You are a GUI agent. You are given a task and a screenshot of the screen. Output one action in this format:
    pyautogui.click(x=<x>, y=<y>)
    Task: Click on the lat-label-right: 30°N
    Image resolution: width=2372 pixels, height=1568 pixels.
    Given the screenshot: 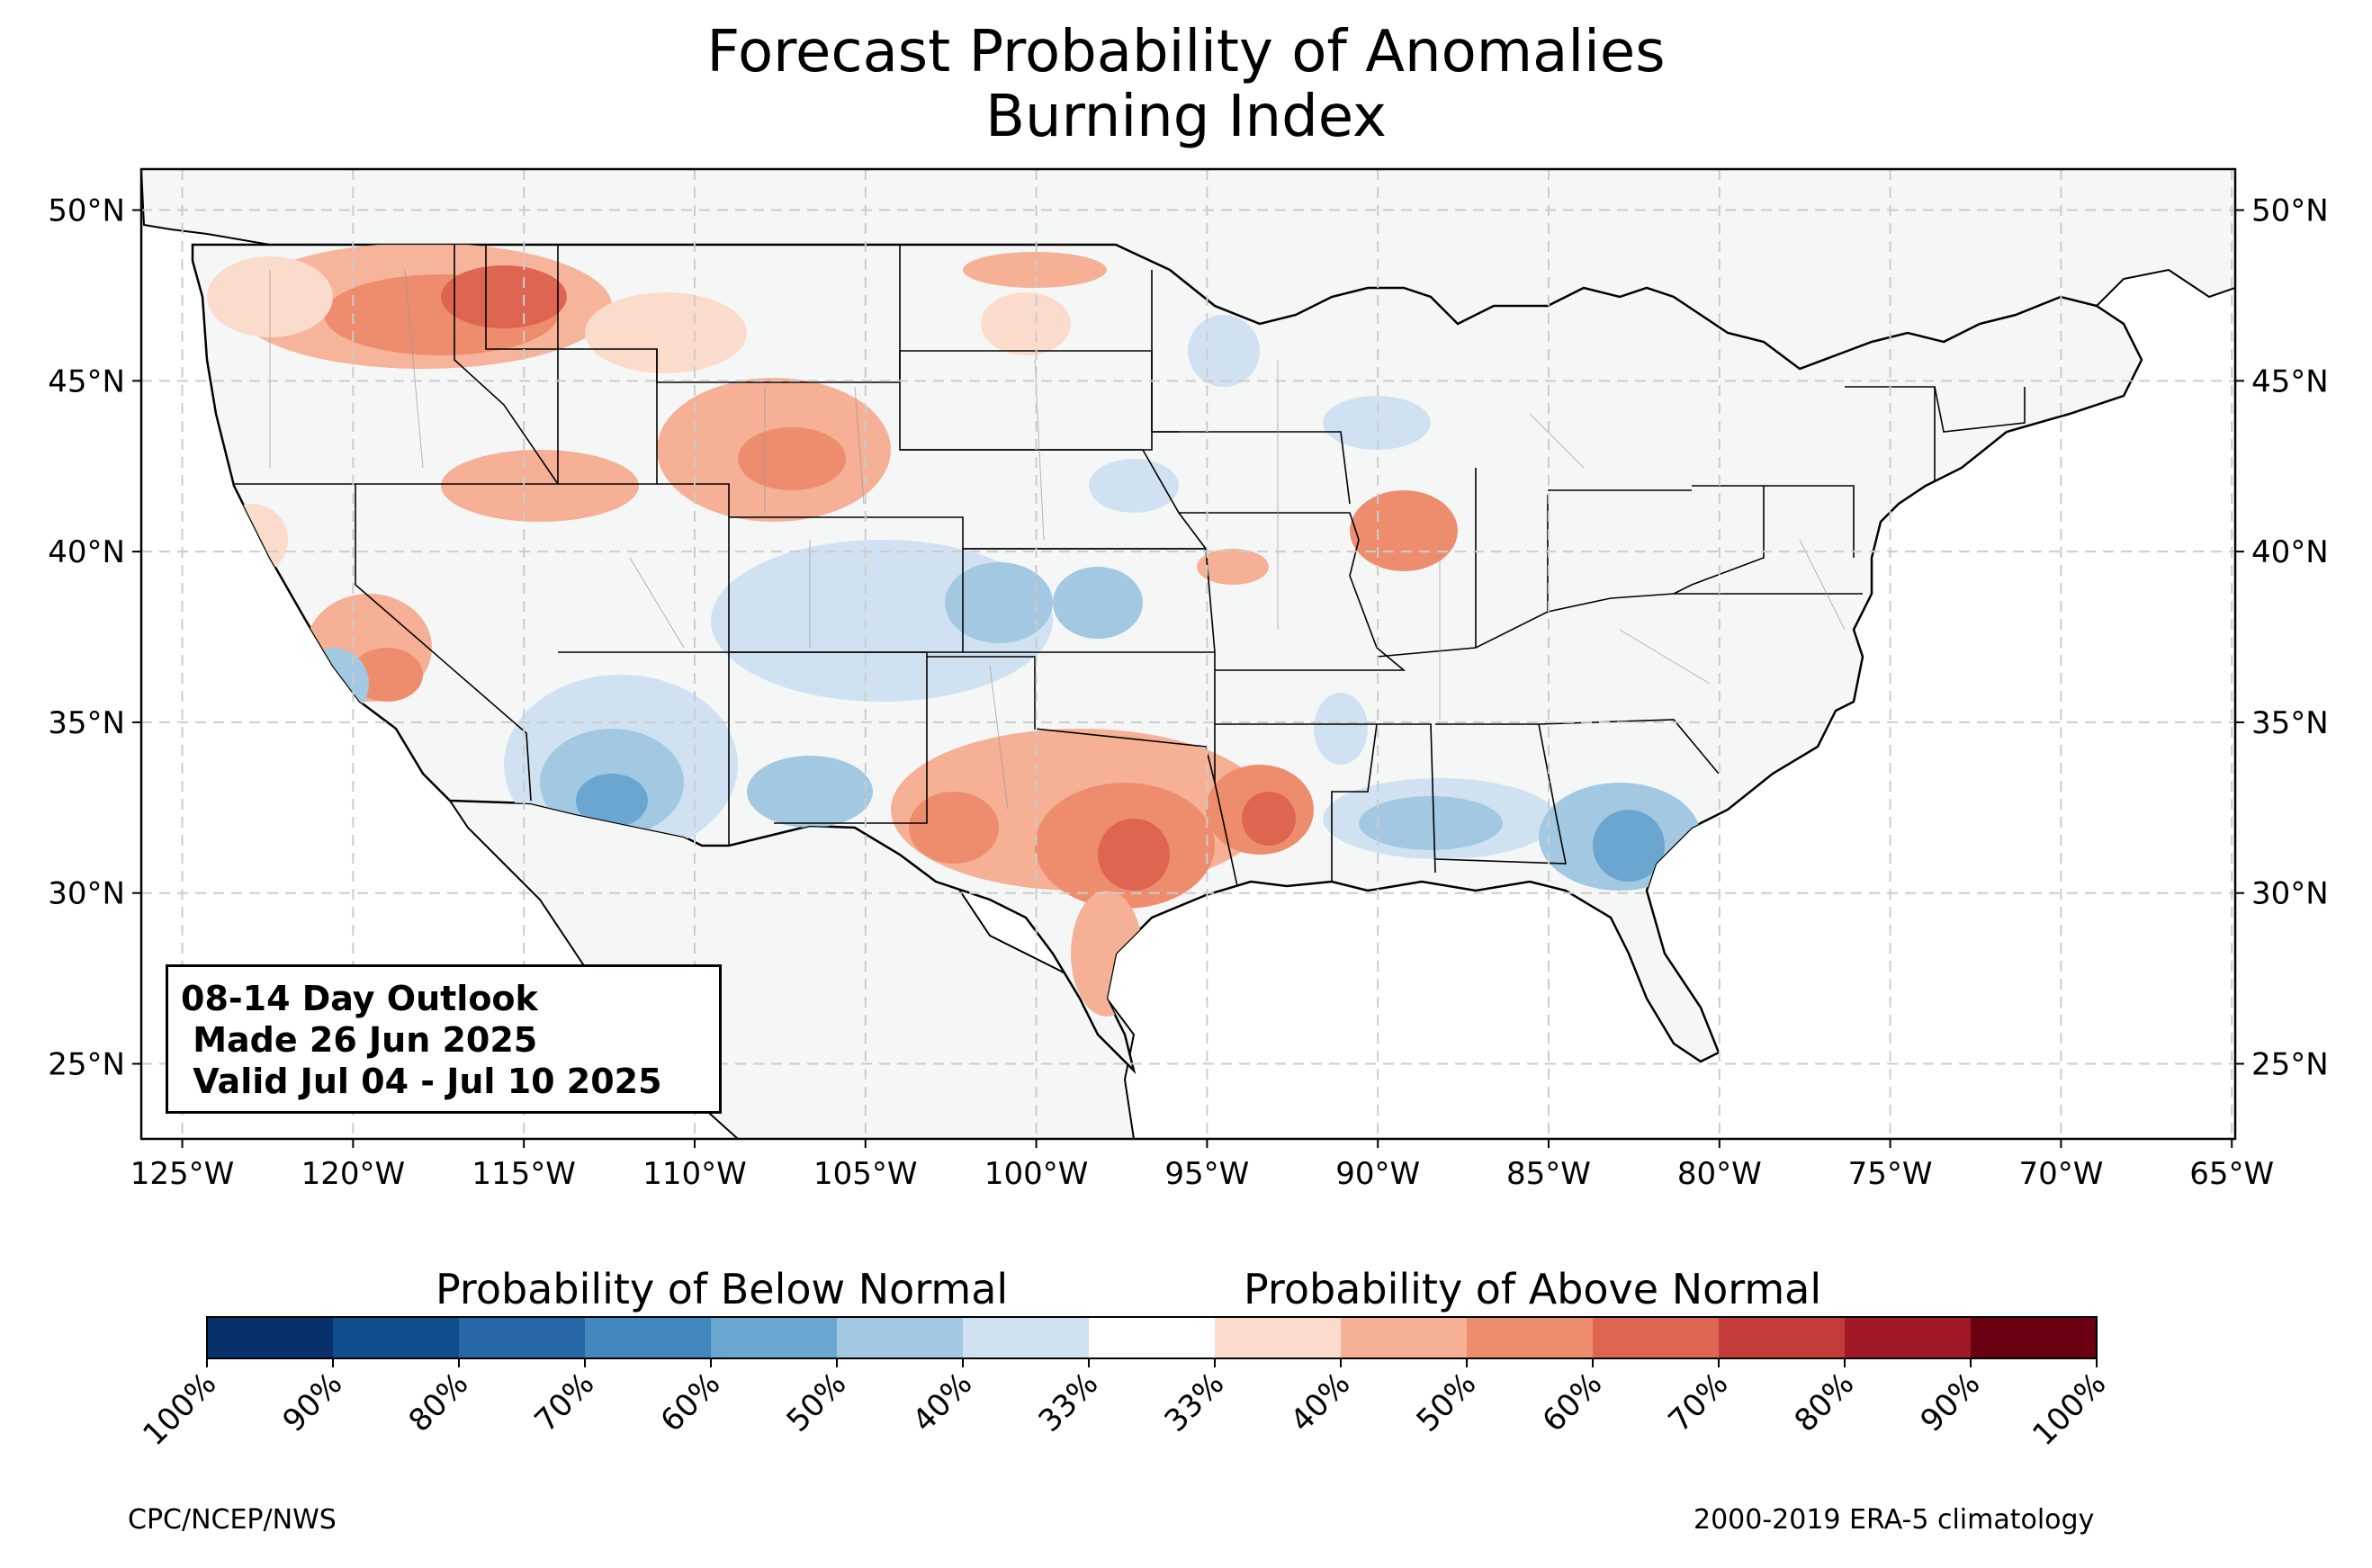 What is the action you would take?
    pyautogui.click(x=2290, y=894)
    